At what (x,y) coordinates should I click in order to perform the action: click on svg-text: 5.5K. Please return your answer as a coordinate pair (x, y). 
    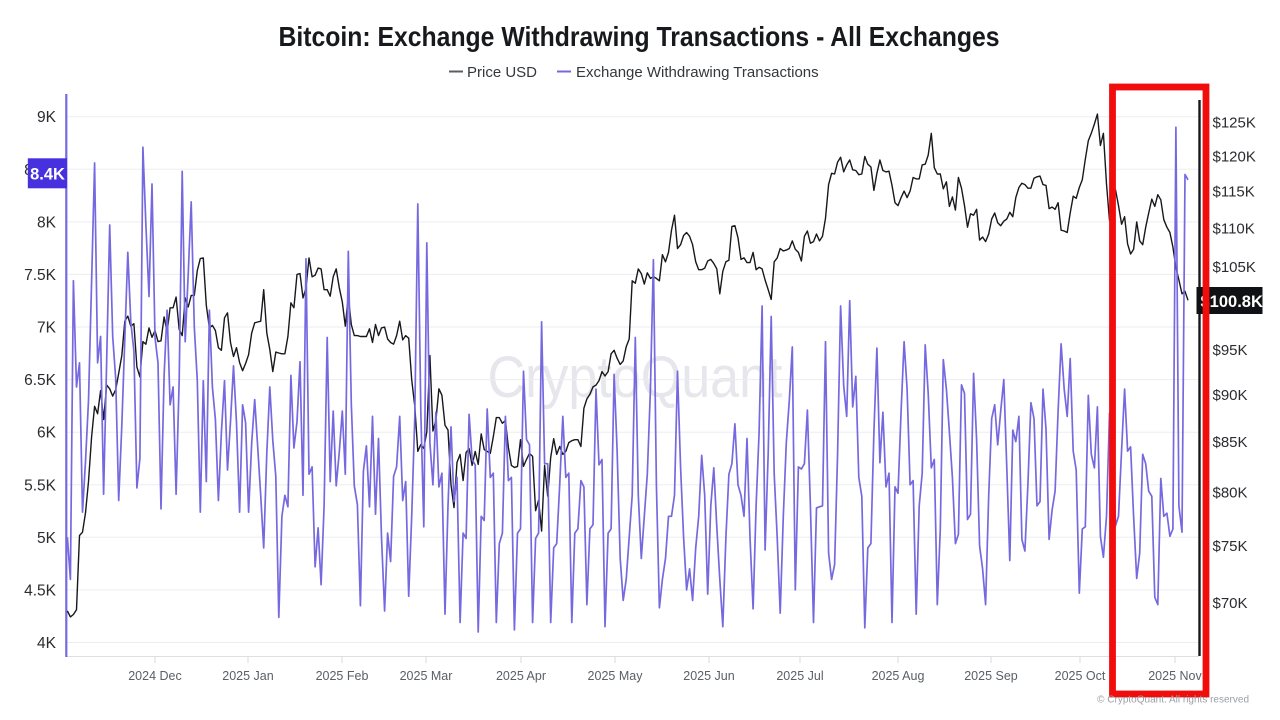
    Looking at the image, I should click on (40, 485).